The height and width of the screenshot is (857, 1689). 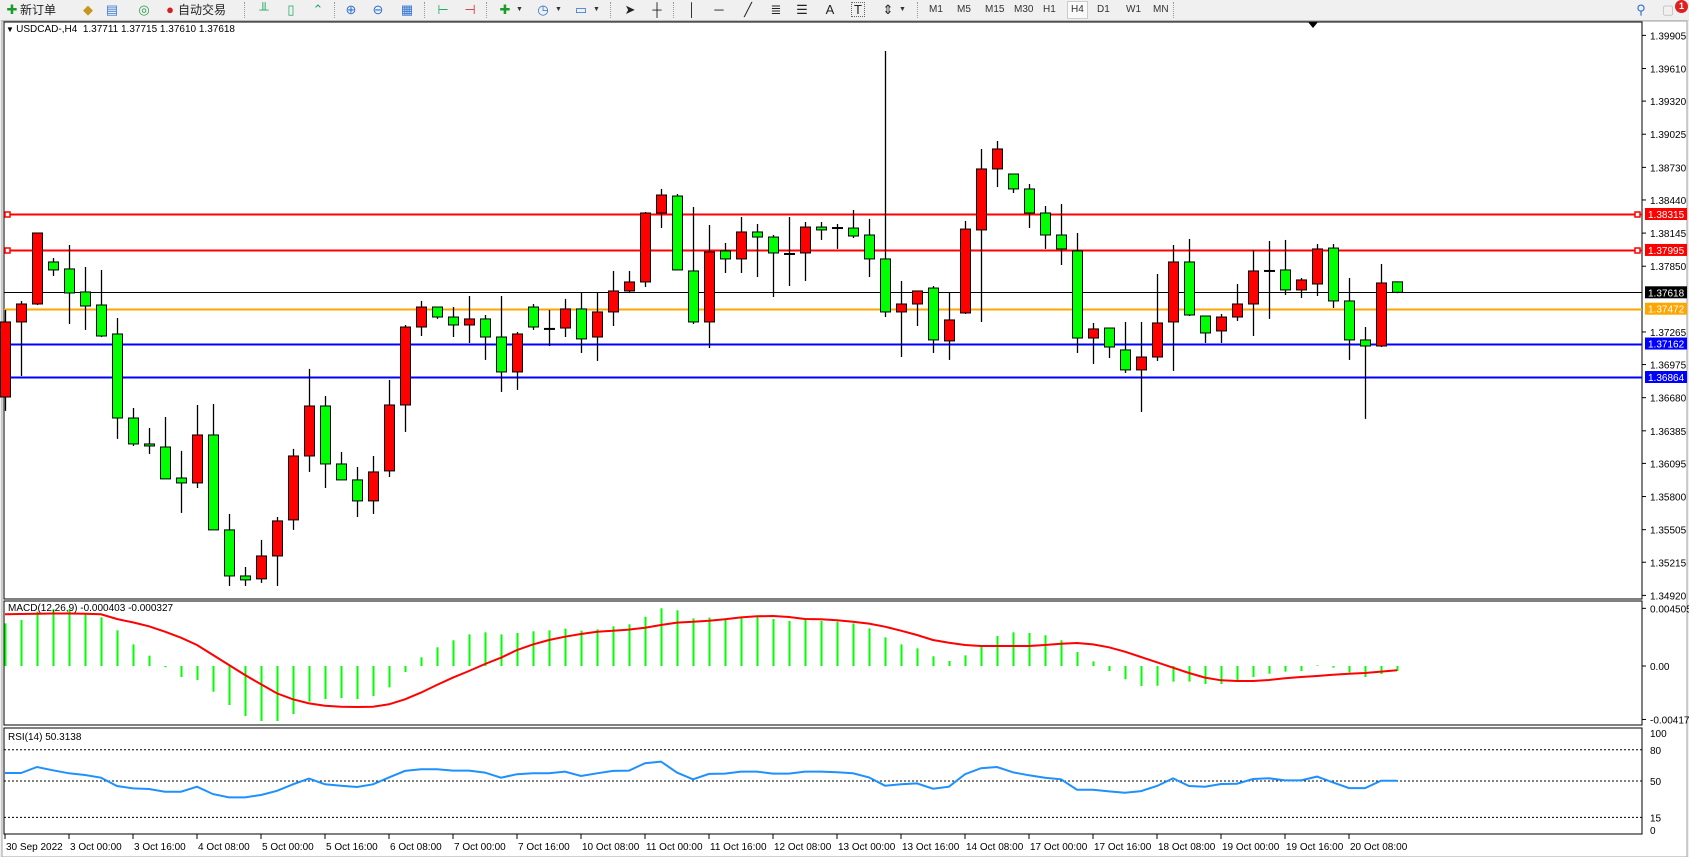 What do you see at coordinates (144, 10) in the screenshot?
I see `signals-button: ◎` at bounding box center [144, 10].